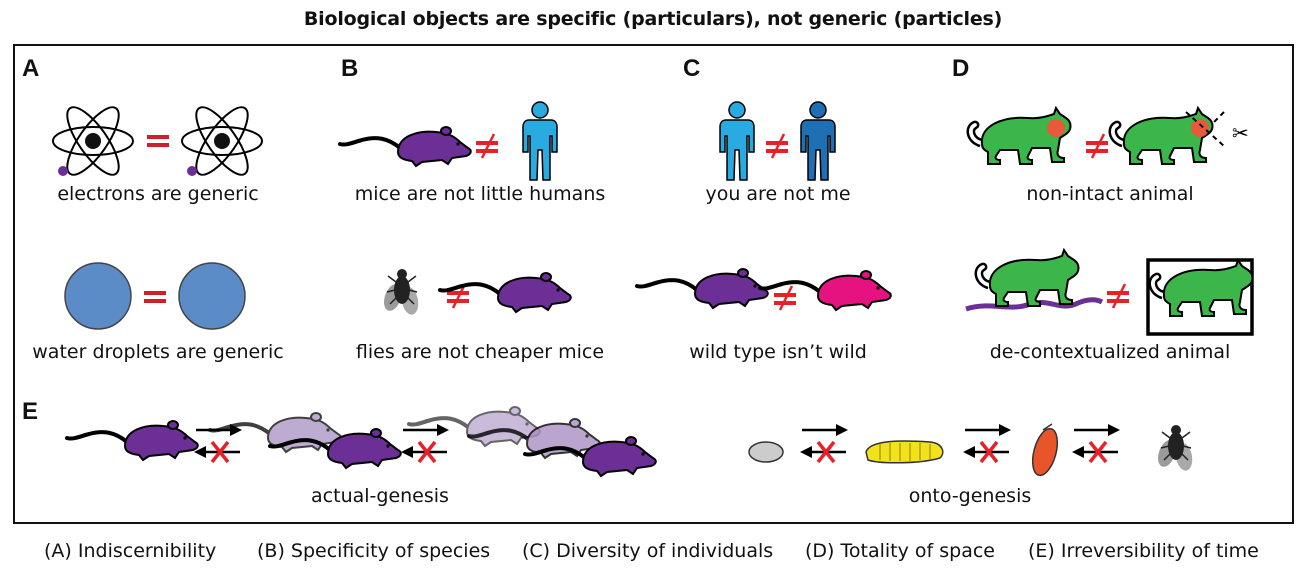 The image size is (1306, 578). I want to click on panel-letter-b: B, so click(350, 68).